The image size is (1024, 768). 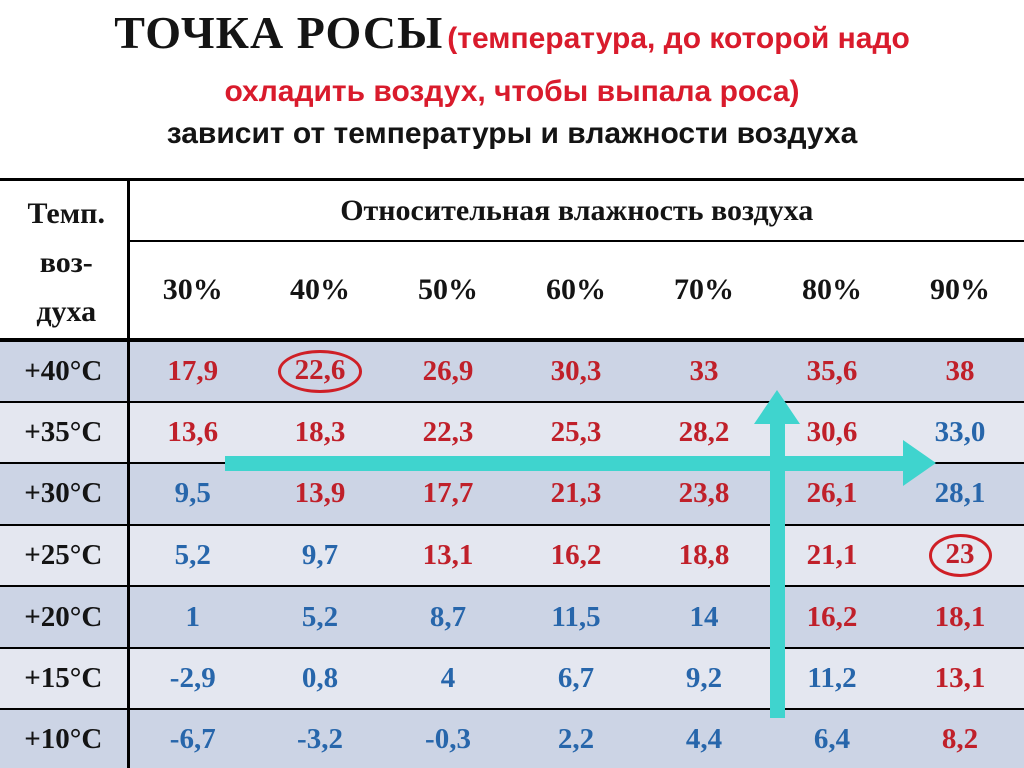 What do you see at coordinates (65, 617) in the screenshot?
I see `row-temperature-label: +20°C` at bounding box center [65, 617].